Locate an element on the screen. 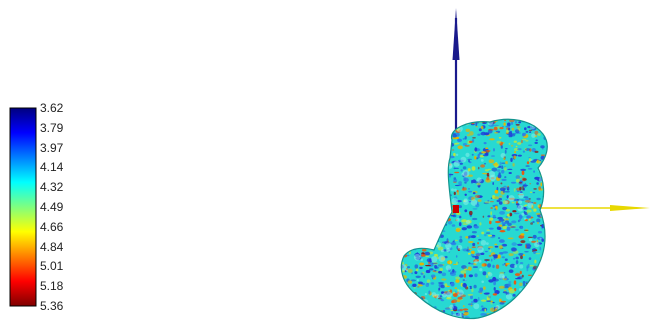  colorbar-gradient is located at coordinates (23, 207).